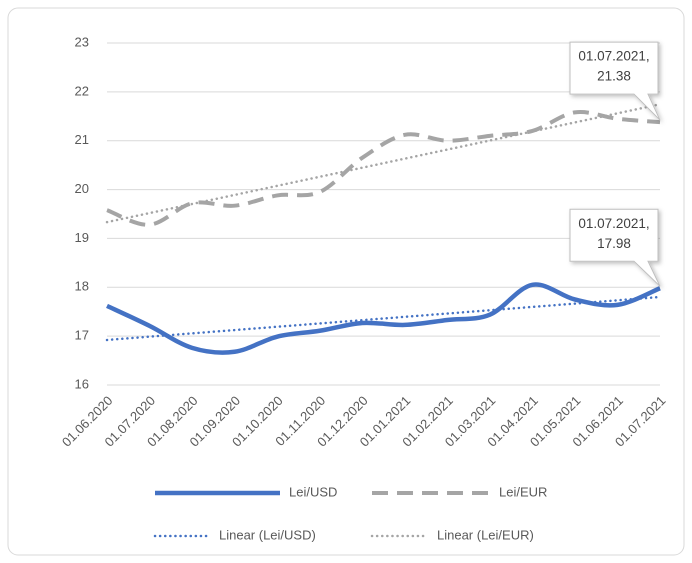 The image size is (692, 563). Describe the element at coordinates (82, 90) in the screenshot. I see `y-tick-label: 22` at that location.